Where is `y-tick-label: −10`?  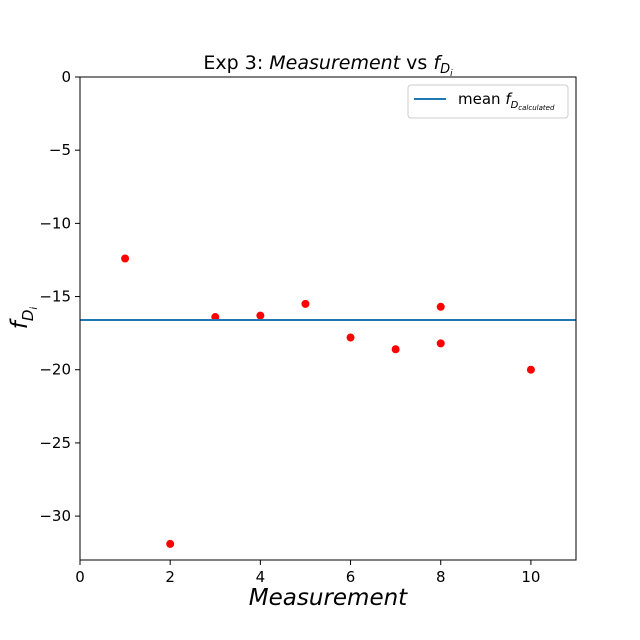 y-tick-label: −10 is located at coordinates (55, 223).